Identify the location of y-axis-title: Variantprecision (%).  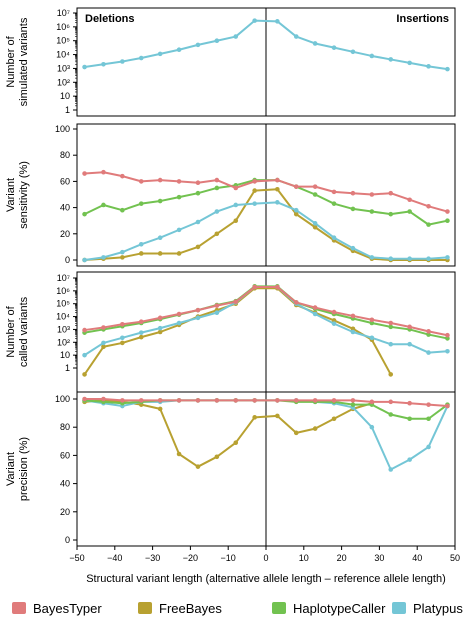
(17, 469).